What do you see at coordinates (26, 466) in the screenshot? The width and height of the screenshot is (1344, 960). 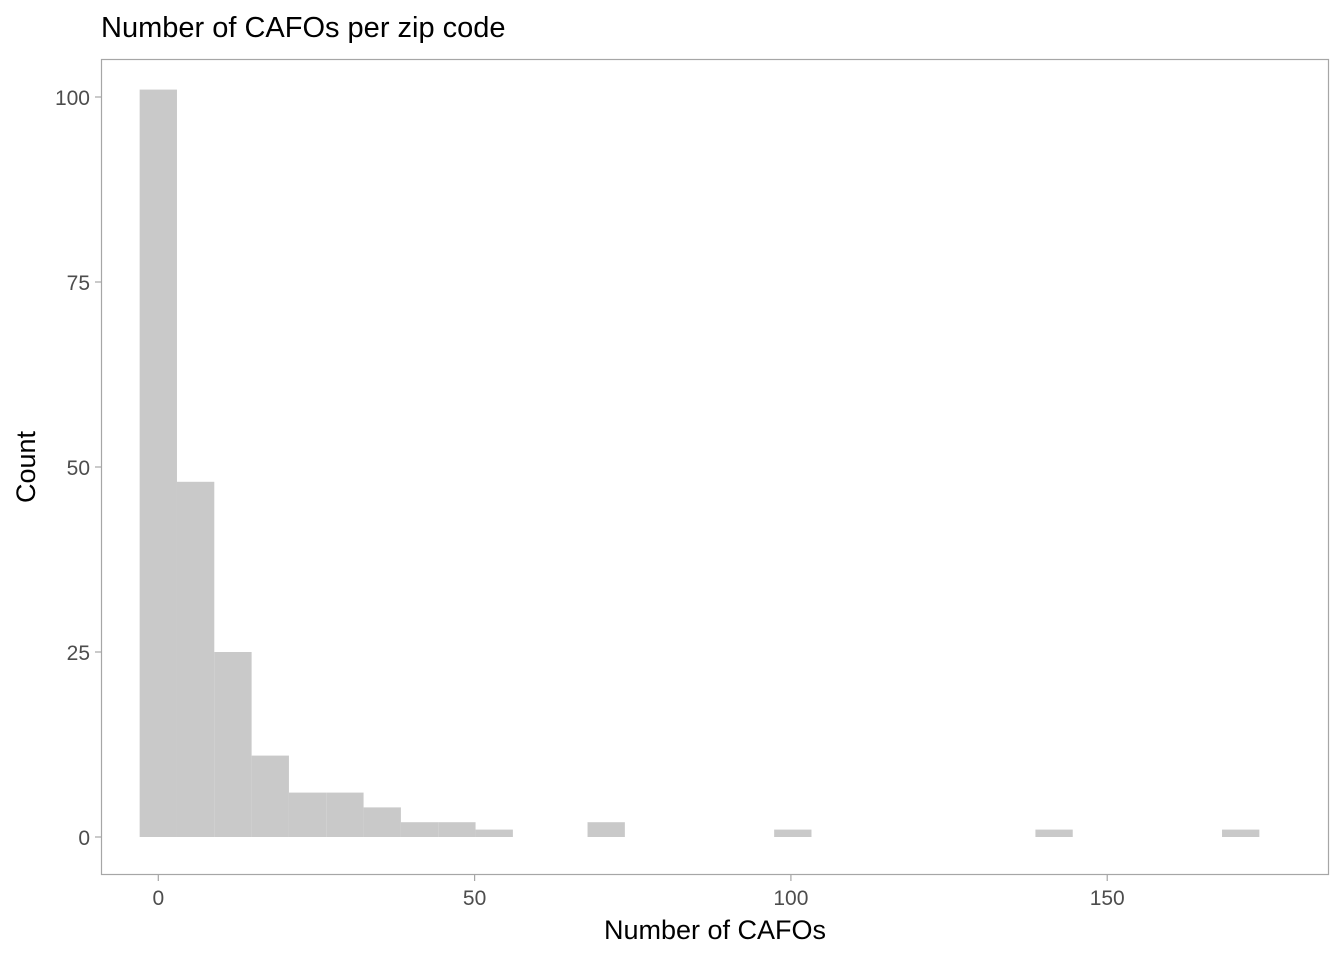 I see `y-axis-title: Count` at bounding box center [26, 466].